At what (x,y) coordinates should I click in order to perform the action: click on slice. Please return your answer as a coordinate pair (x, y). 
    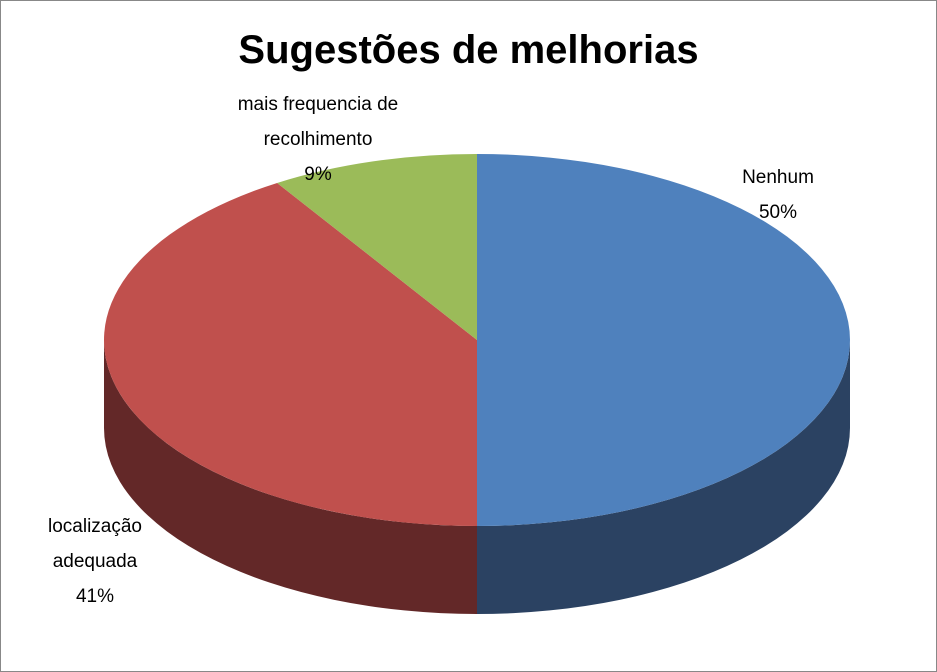
    Looking at the image, I should click on (377, 247).